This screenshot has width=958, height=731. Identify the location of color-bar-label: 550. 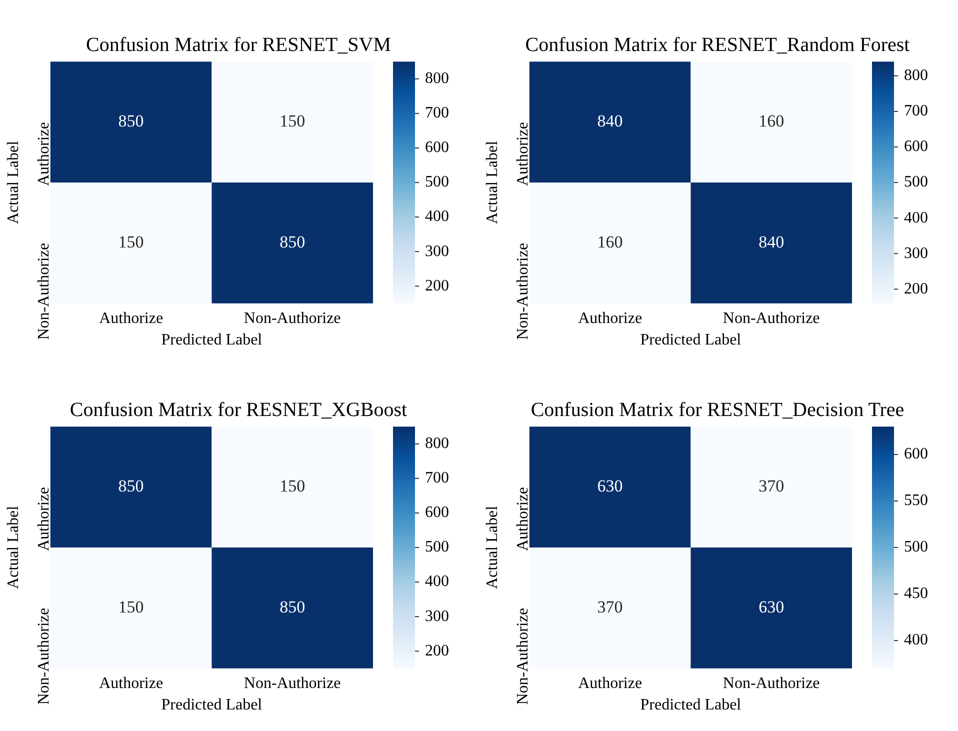
(916, 501).